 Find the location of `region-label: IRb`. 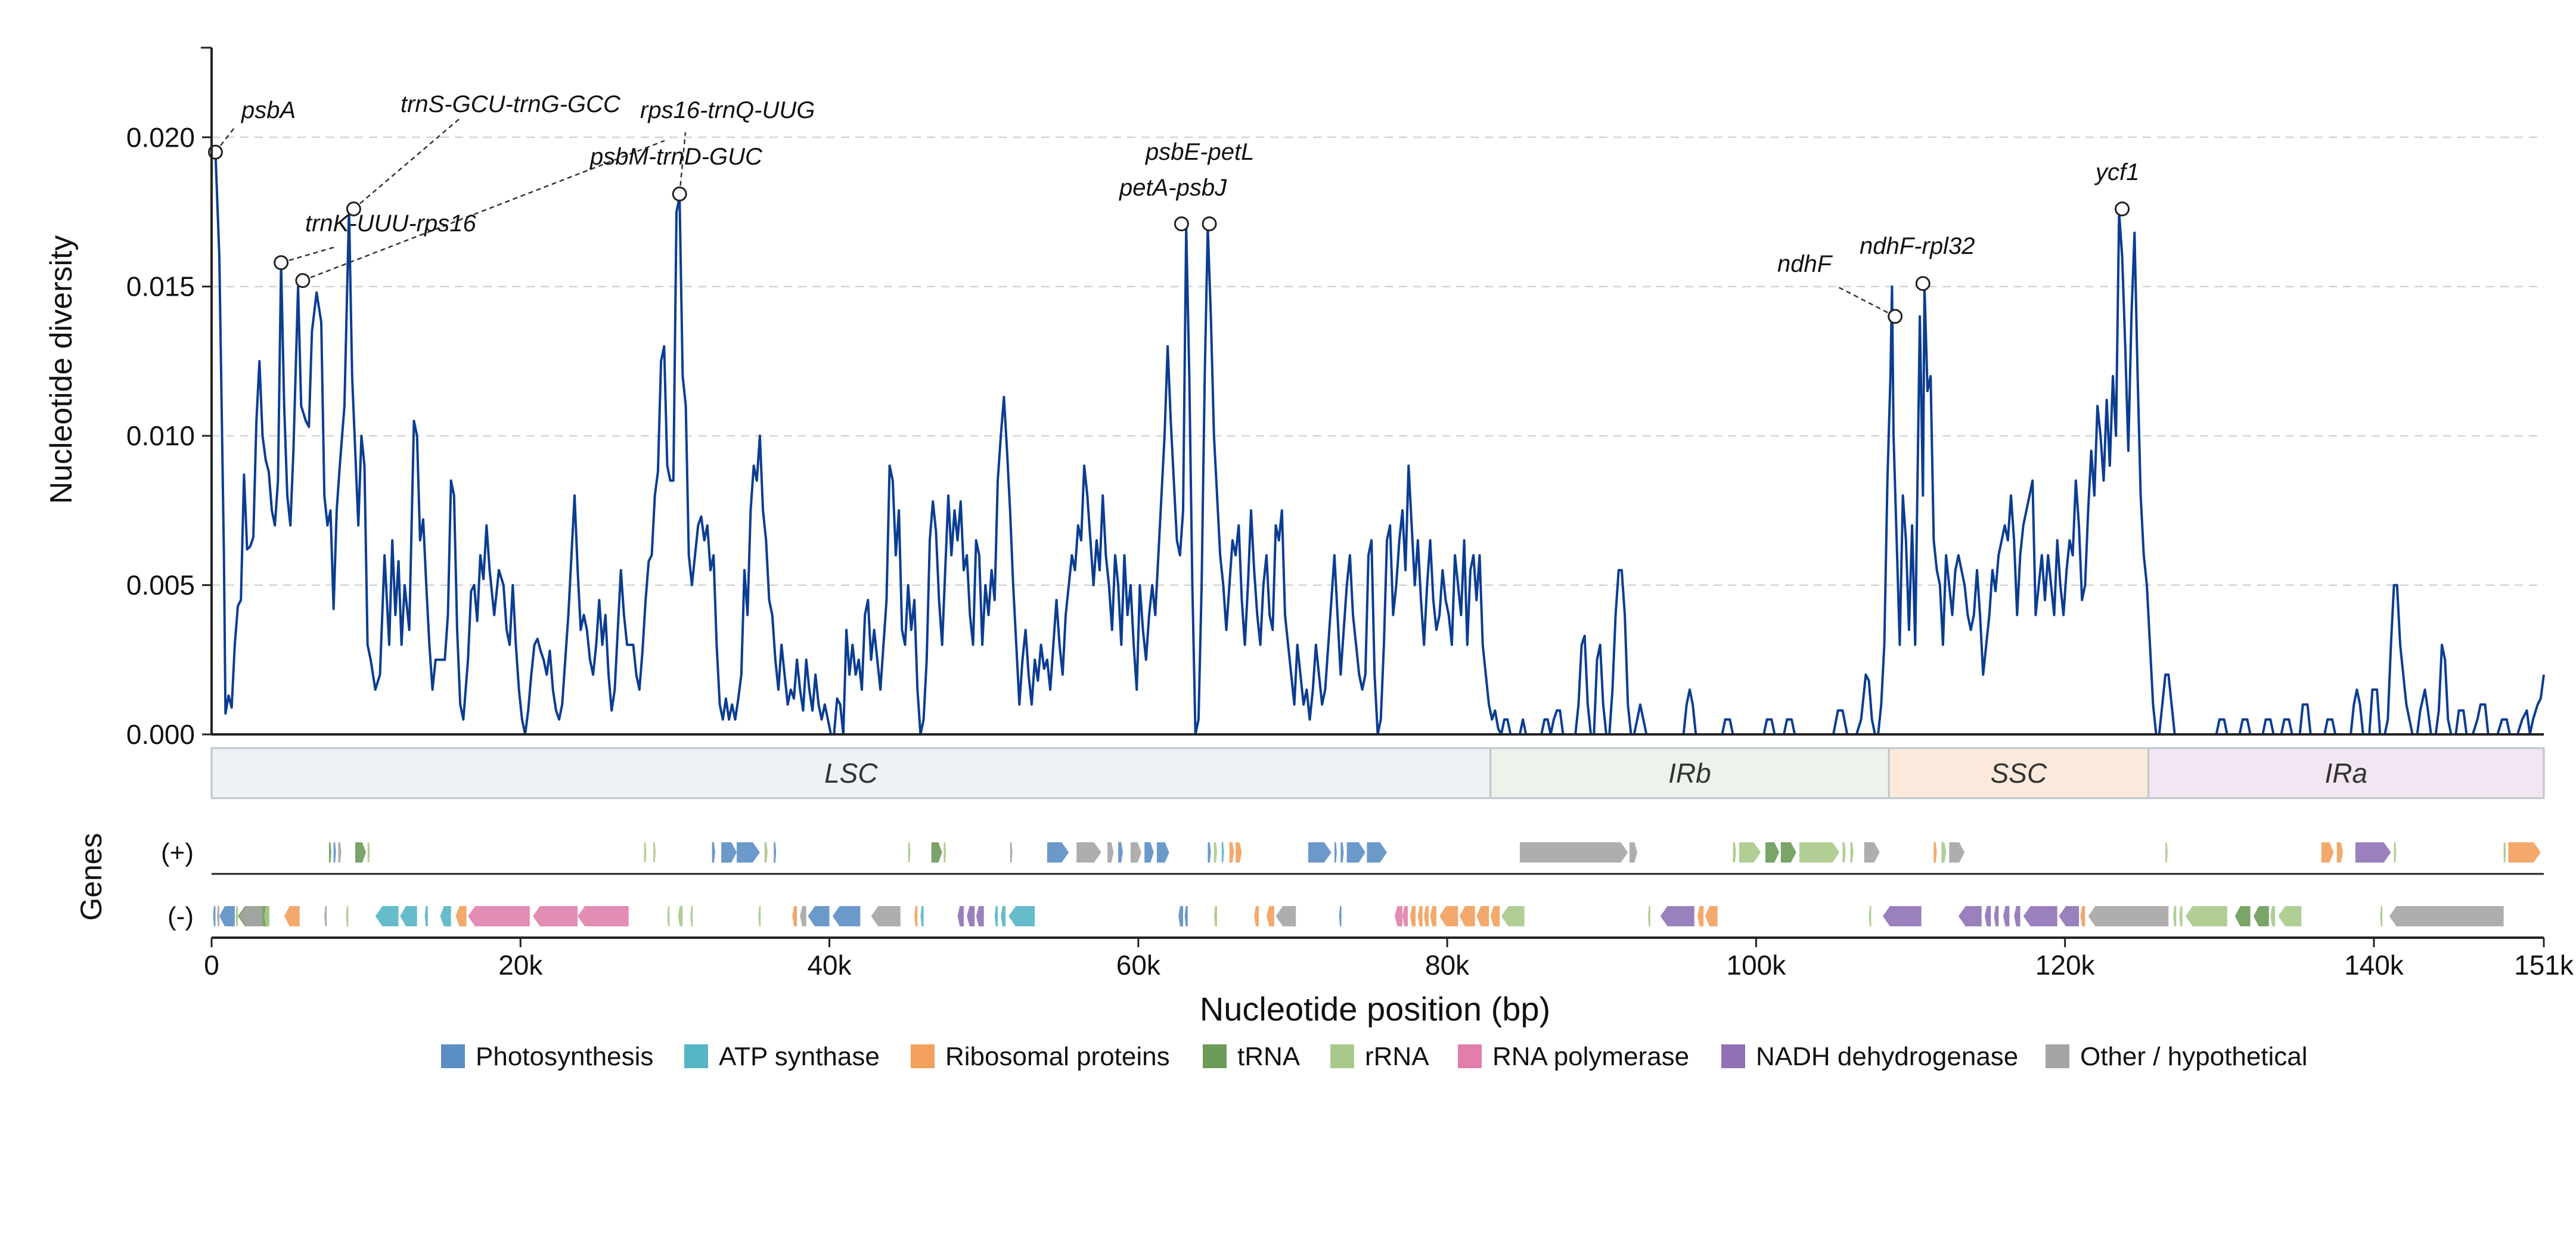

region-label: IRb is located at coordinates (1690, 773).